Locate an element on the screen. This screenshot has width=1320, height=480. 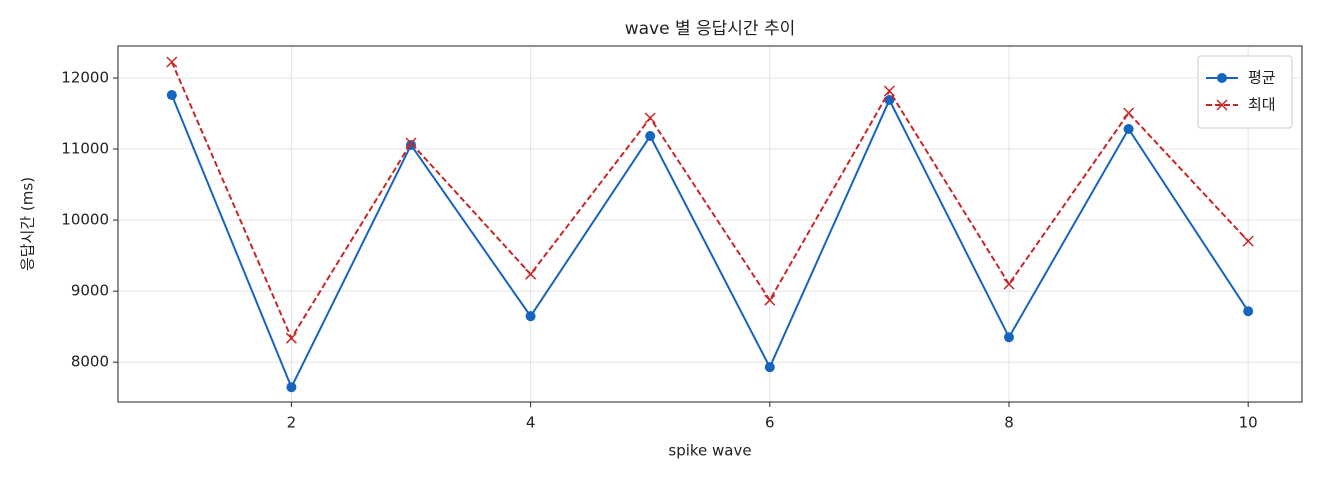
x-axis-label: spike wave is located at coordinates (709, 451).